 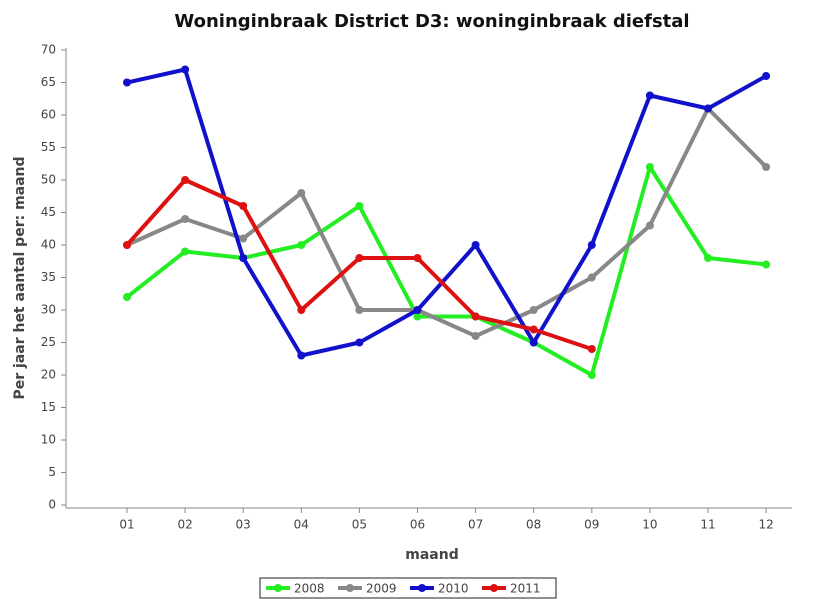 I want to click on y-tick-label: 65, so click(x=48, y=82).